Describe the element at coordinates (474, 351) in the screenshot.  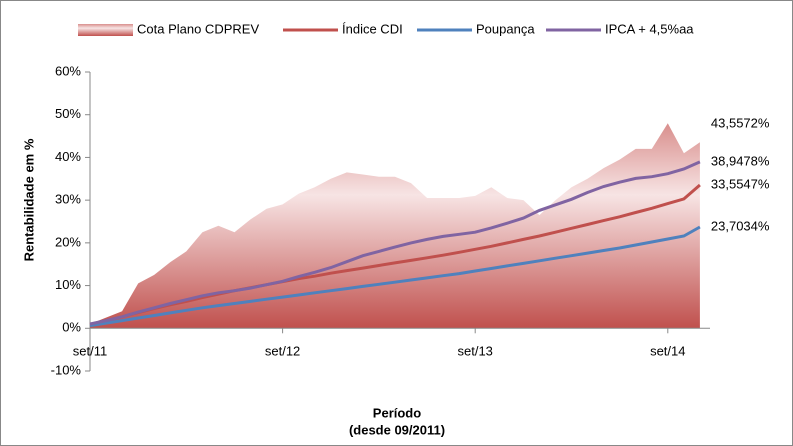
I see `x-tick-label: set/13` at that location.